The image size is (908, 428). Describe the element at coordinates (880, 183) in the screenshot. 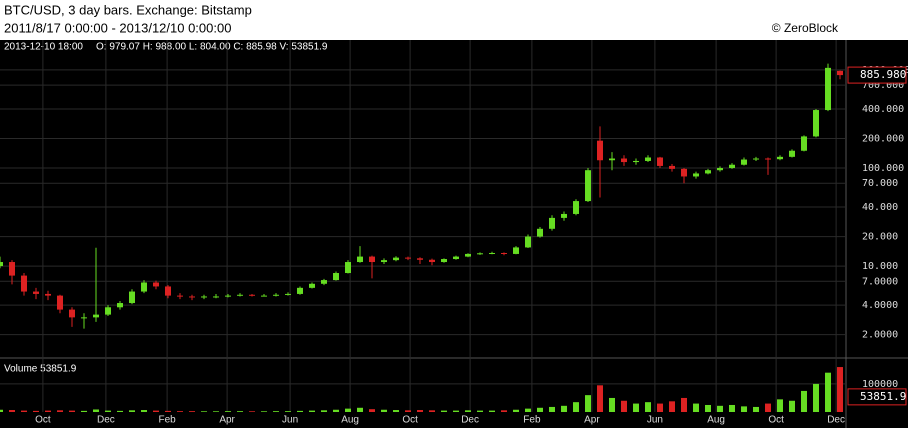

I see `y-tick-label: 70.000` at that location.